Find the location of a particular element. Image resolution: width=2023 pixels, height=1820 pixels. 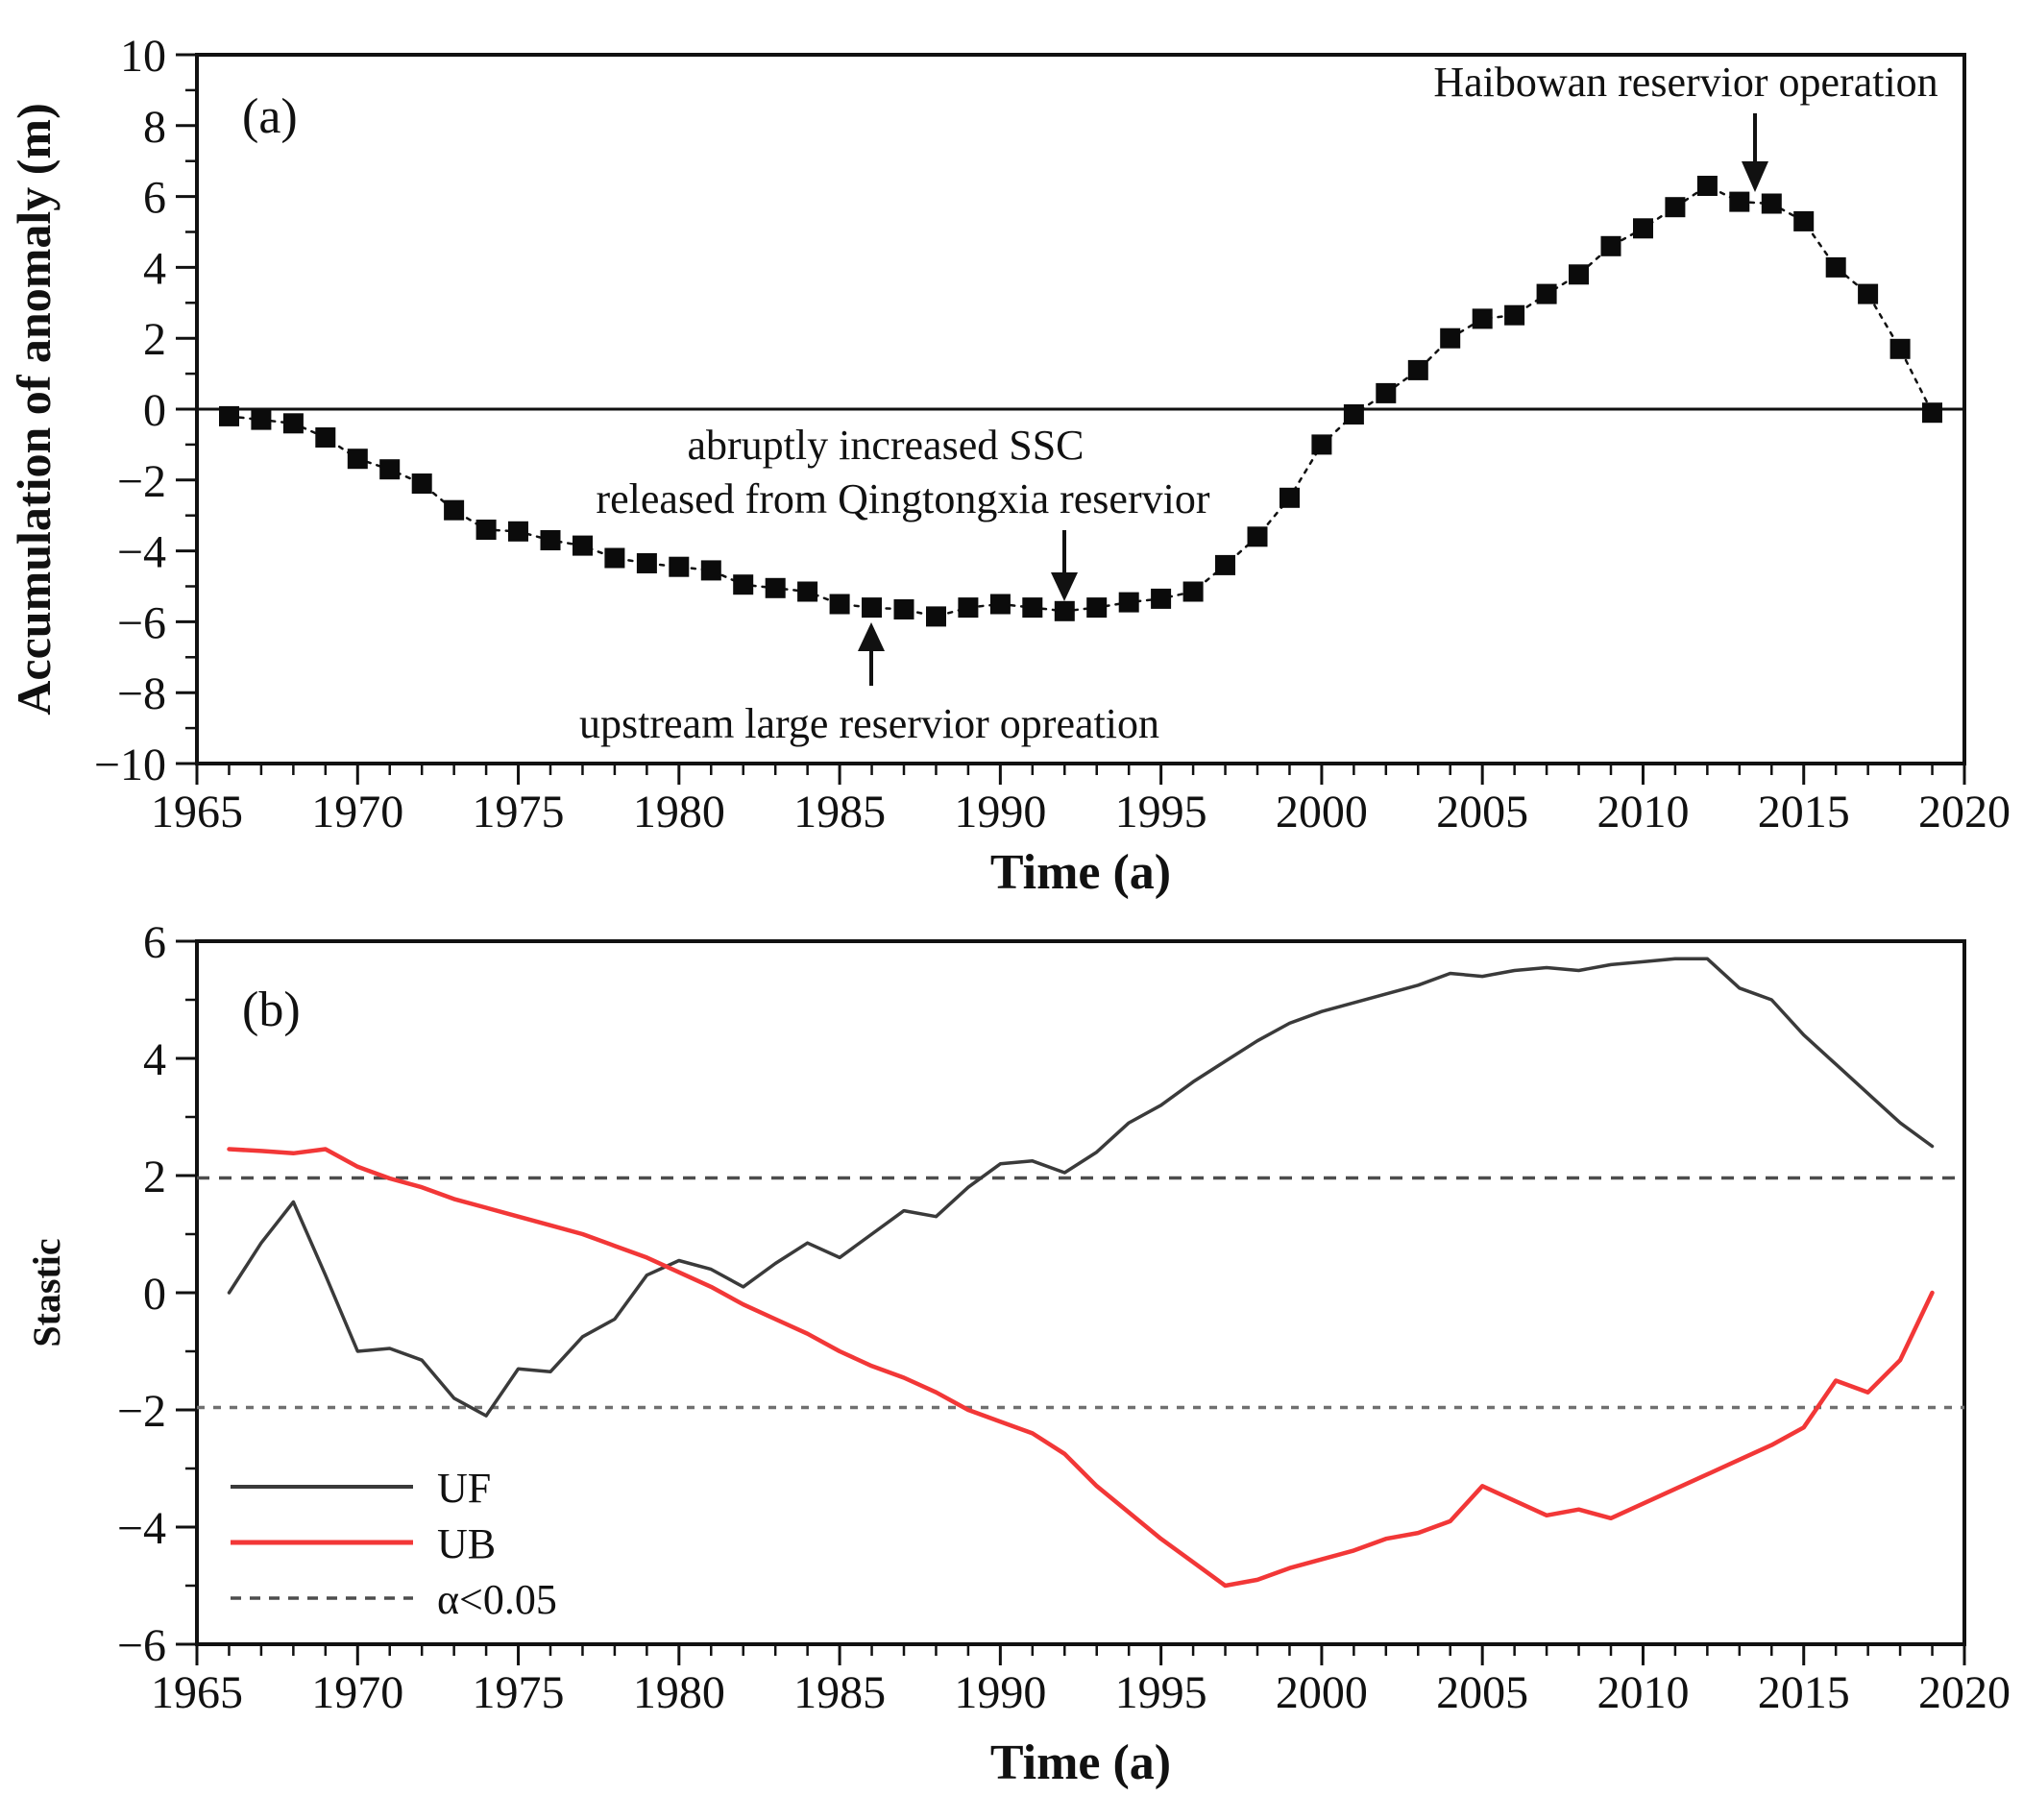

x-tick-label: 1975 is located at coordinates (519, 812).